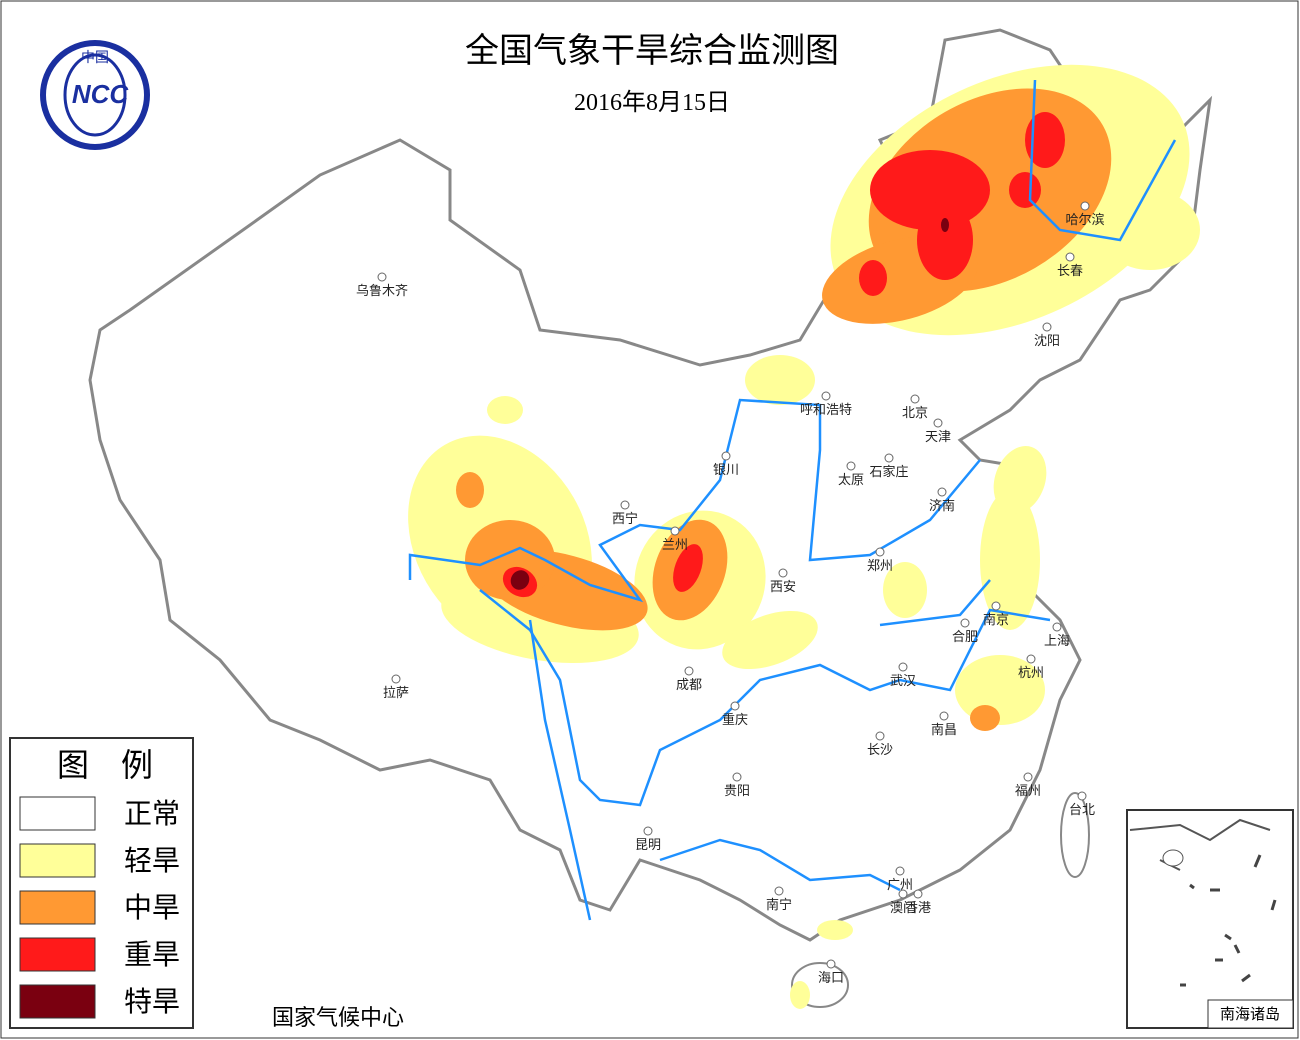 The width and height of the screenshot is (1300, 1040). Describe the element at coordinates (625, 518) in the screenshot. I see `city-label: 西宁` at that location.